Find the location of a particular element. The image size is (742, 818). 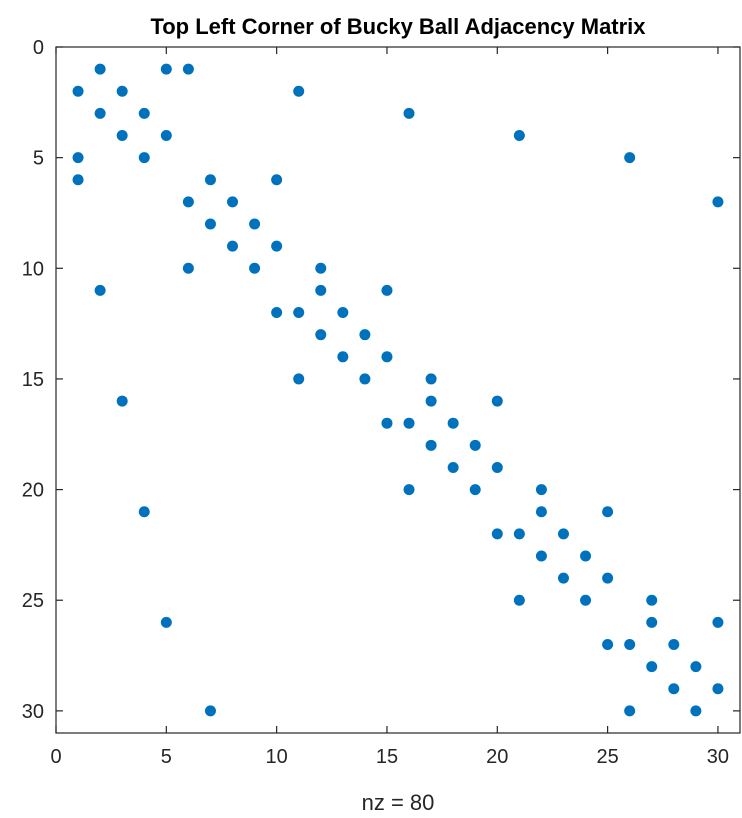

y-tick-label: 10 is located at coordinates (33, 269).